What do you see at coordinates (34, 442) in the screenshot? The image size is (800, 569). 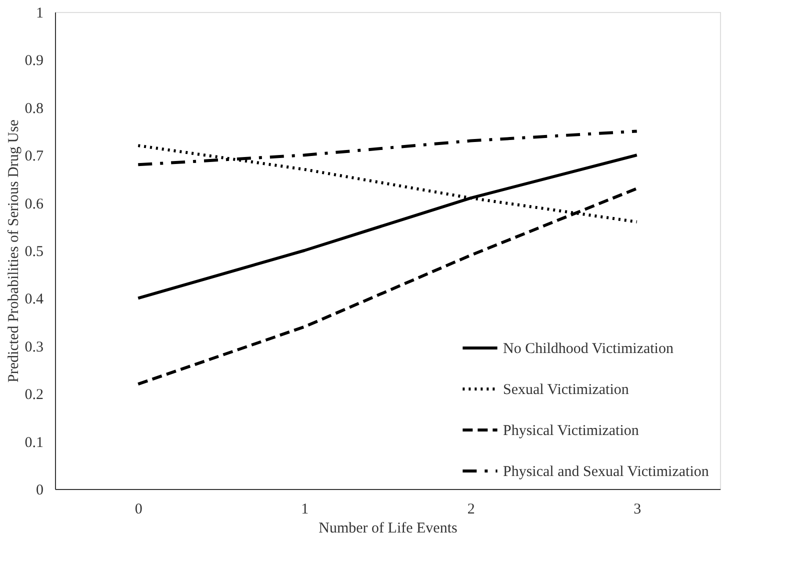 I see `y-tick-label: 0.1` at bounding box center [34, 442].